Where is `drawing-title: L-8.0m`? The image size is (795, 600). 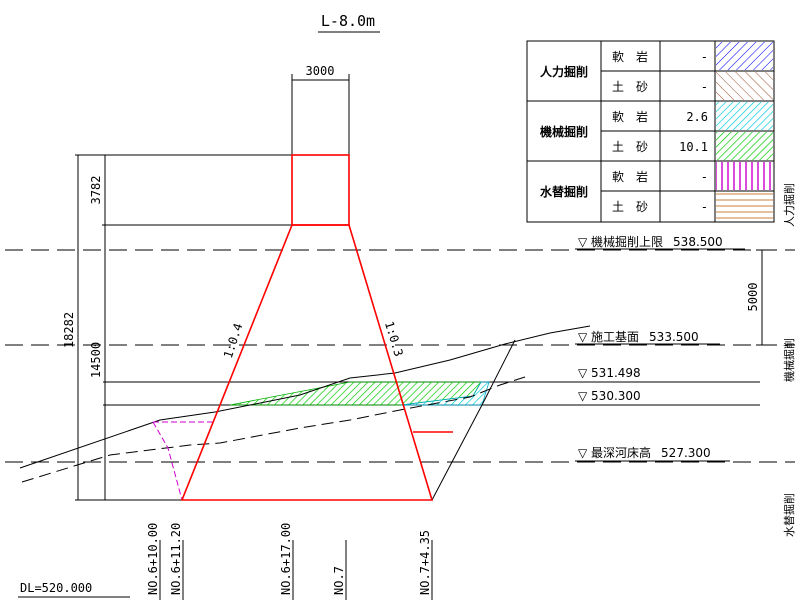
drawing-title: L-8.0m is located at coordinates (348, 21).